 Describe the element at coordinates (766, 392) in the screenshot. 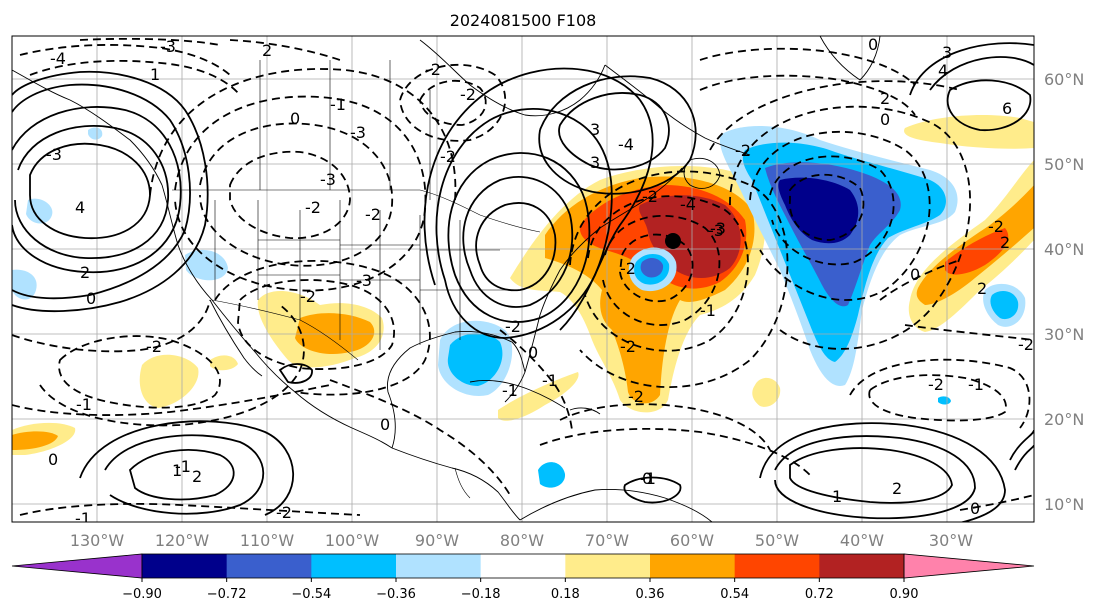

I see `shade-yellow-mid-atlantic-small` at that location.